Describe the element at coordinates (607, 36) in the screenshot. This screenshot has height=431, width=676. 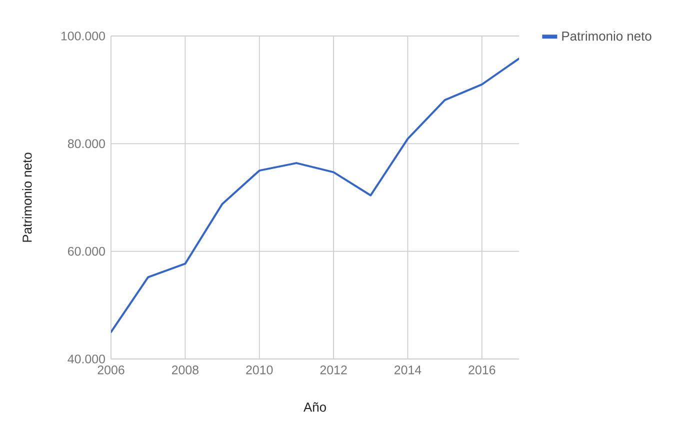
I see `legend-label: Patrimonio neto` at that location.